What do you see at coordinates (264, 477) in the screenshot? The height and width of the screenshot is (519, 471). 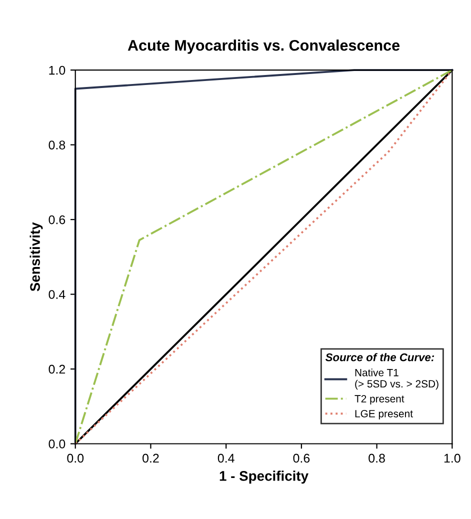 I see `x-axis-title: 1 - Specificity` at bounding box center [264, 477].